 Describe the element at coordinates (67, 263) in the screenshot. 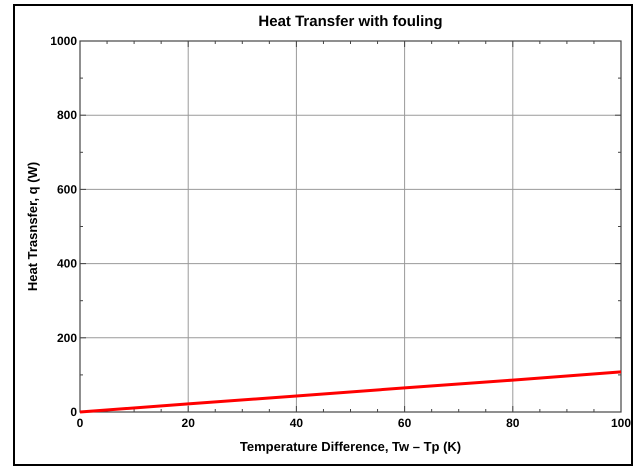

I see `y-tick-label: 400` at that location.